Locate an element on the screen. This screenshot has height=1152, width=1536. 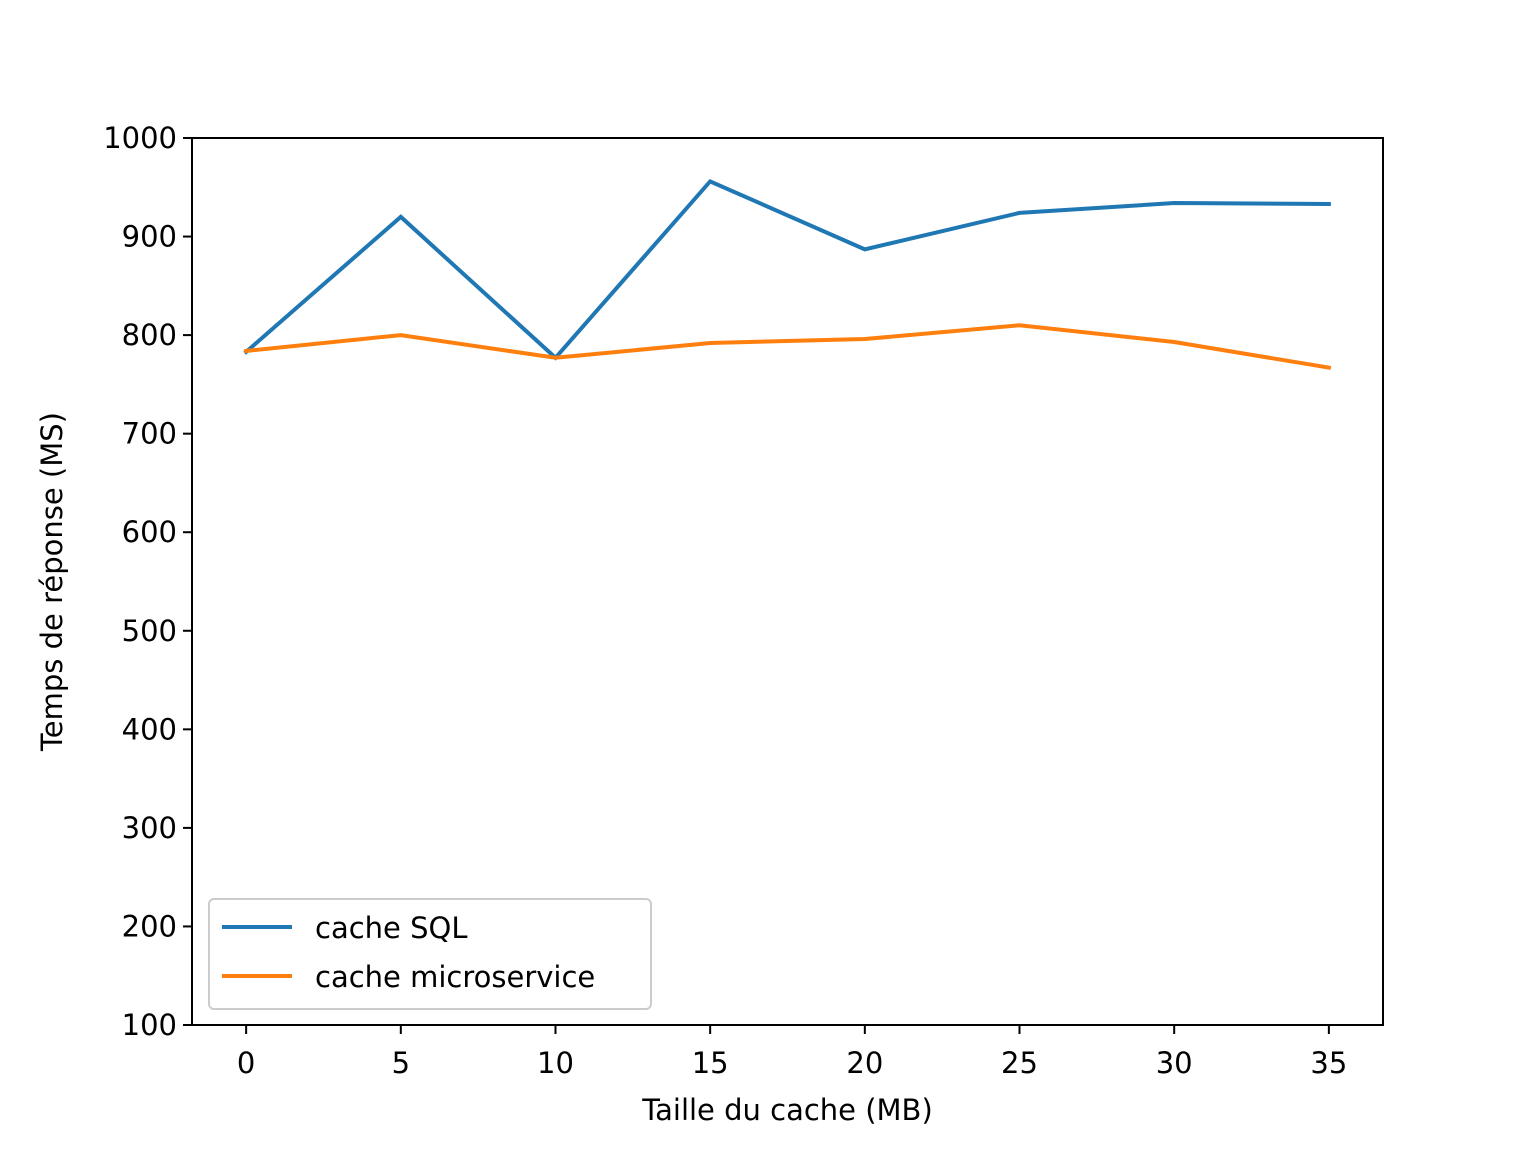
y-tick-label: 500 is located at coordinates (149, 631).